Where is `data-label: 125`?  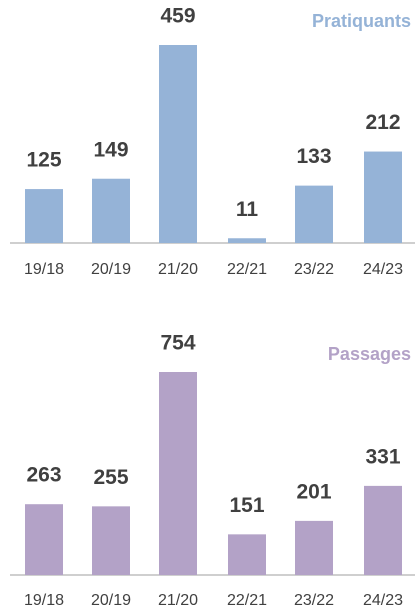
data-label: 125 is located at coordinates (43, 160).